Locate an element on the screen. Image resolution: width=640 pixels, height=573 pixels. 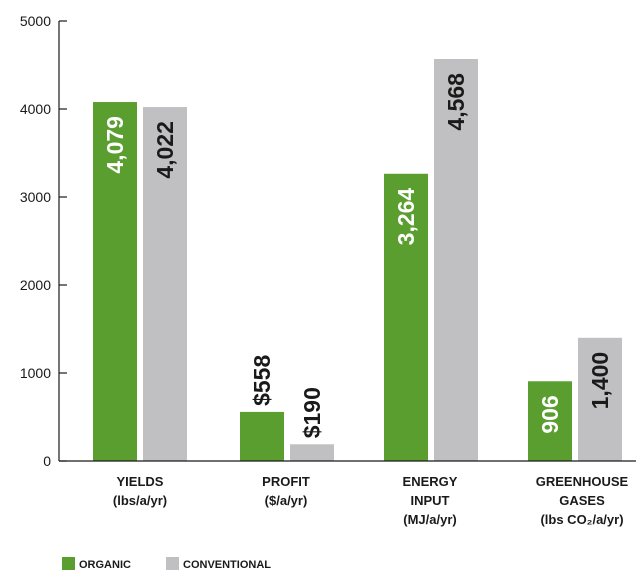
category-label-2-line-2: (MJ/a/yr) is located at coordinates (429, 519).